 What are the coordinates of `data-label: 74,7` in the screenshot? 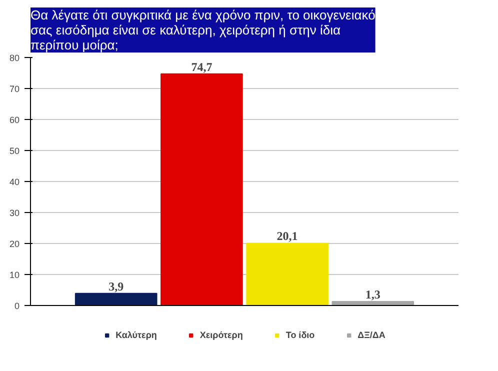 It's located at (201, 67).